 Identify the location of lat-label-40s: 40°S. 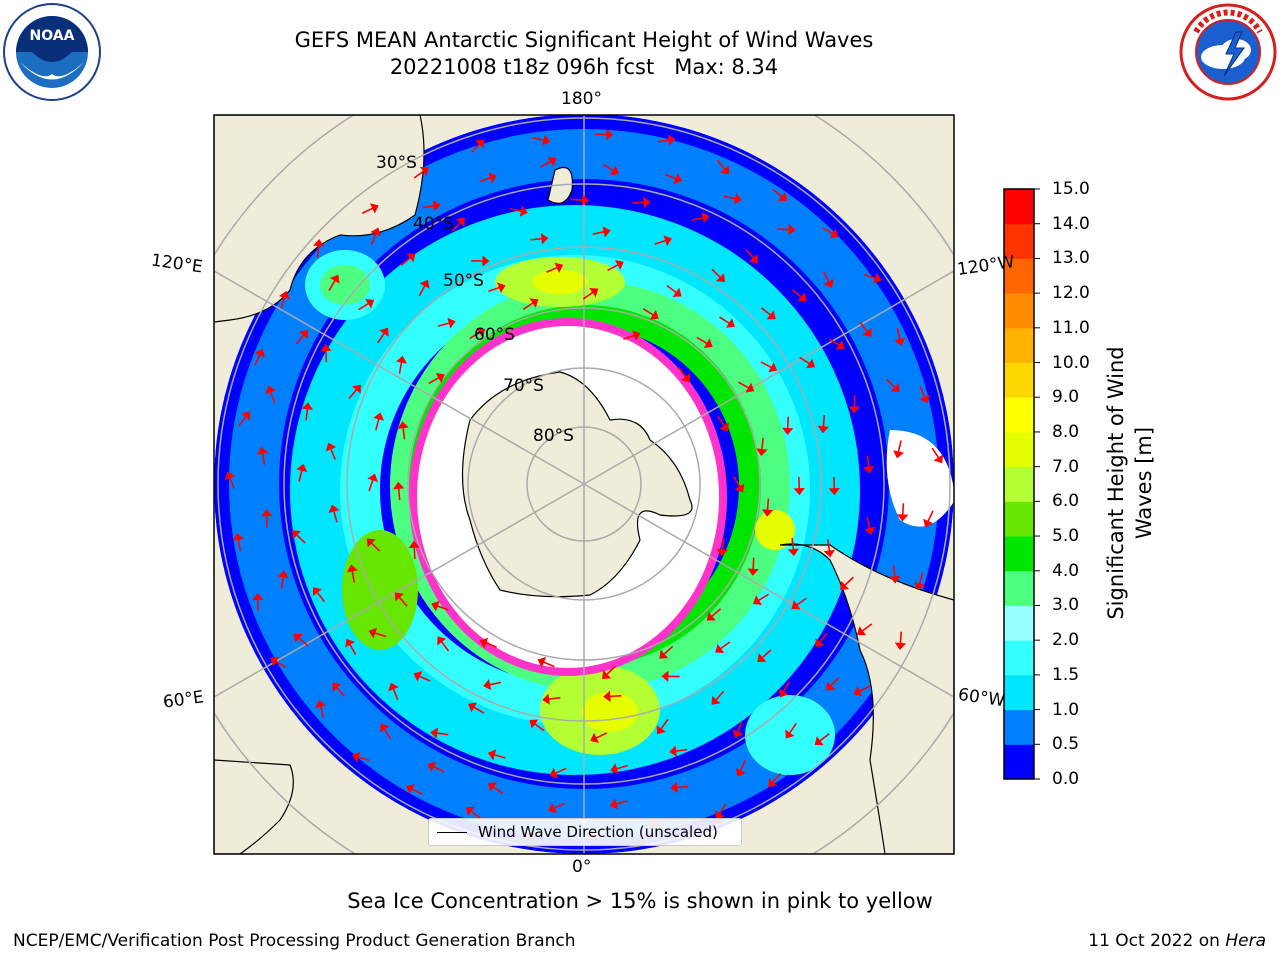
(433, 224).